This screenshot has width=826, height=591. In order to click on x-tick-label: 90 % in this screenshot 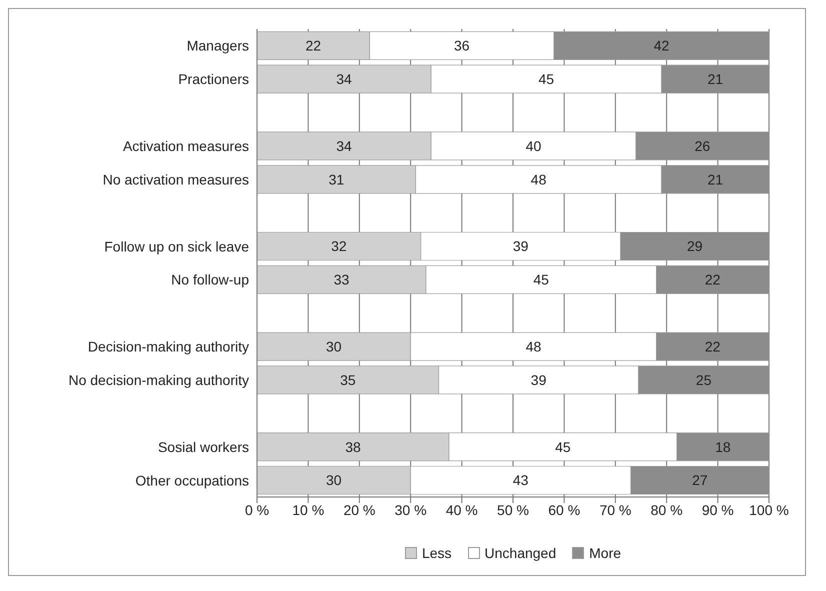, I will do `click(718, 510)`.